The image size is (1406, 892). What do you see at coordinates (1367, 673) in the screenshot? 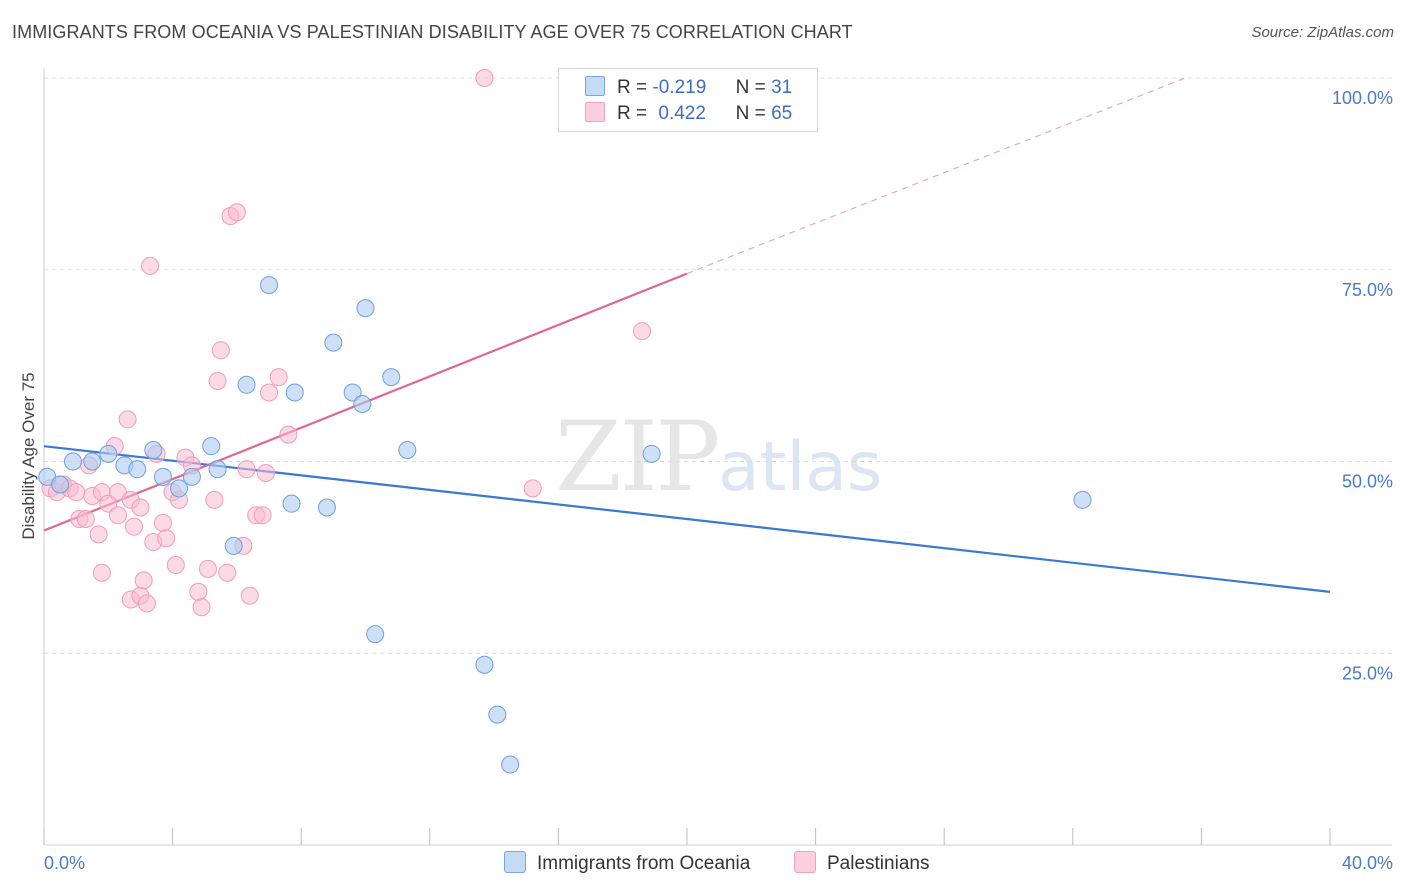
I see `y-tick-label: 25.0%` at bounding box center [1367, 673].